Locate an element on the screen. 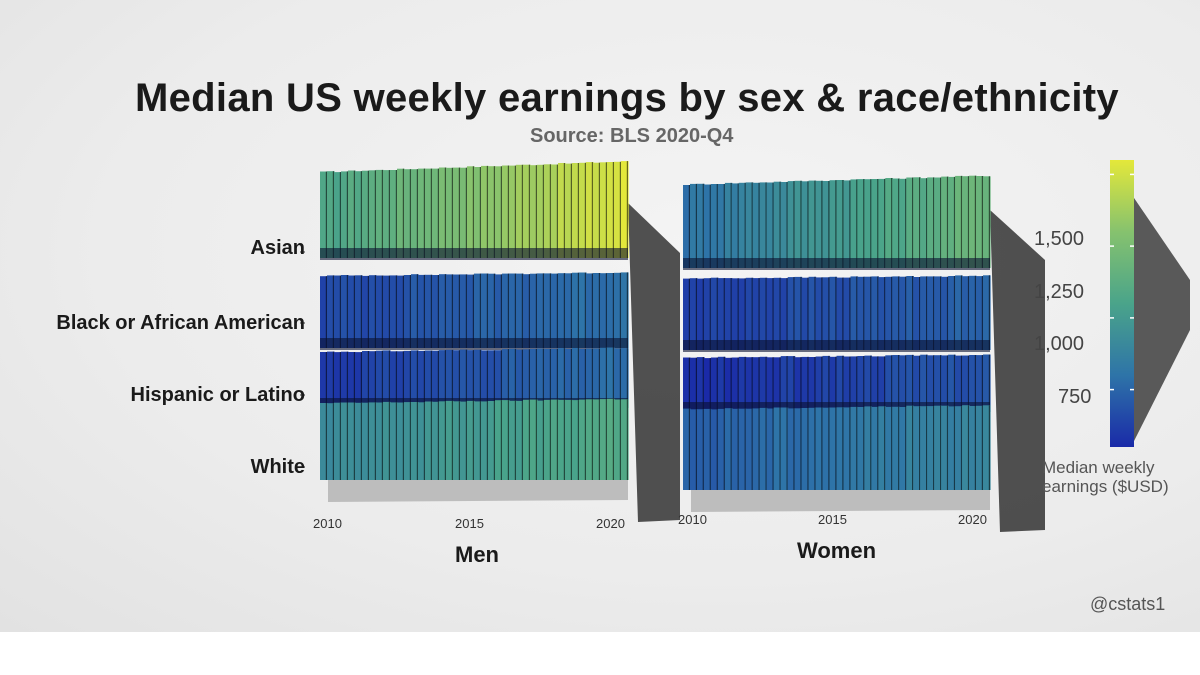 The width and height of the screenshot is (1200, 675). colorbar-tick-1500: 1,500 is located at coordinates (1059, 239).